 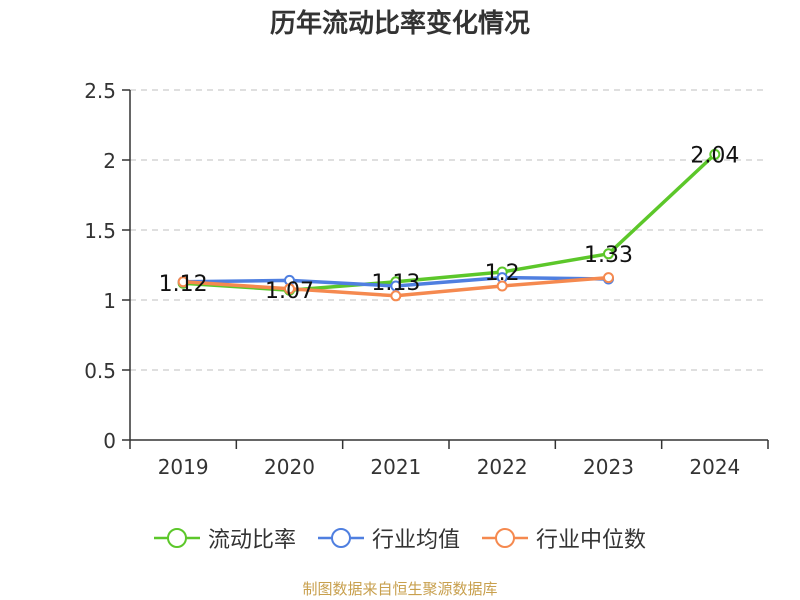 I want to click on legend-label: 行业均值, so click(x=415, y=540).